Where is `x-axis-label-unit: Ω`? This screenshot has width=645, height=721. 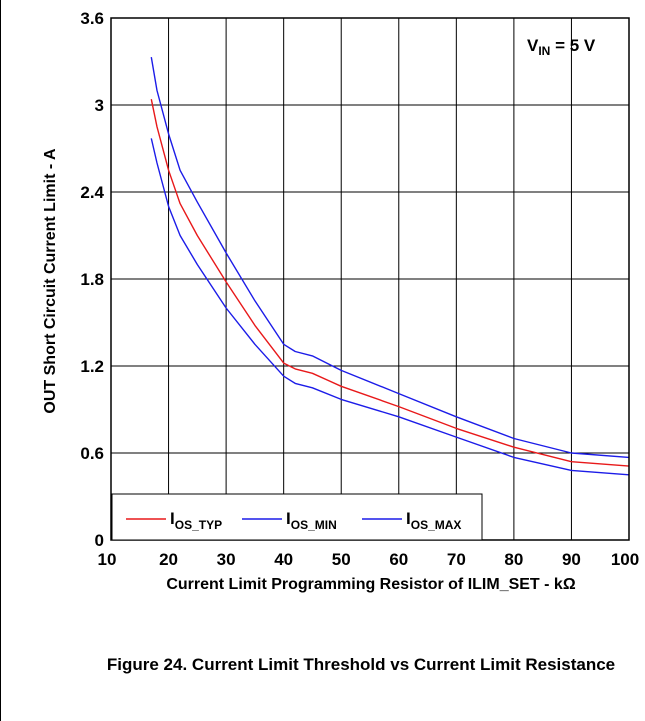 x-axis-label-unit: Ω is located at coordinates (569, 584).